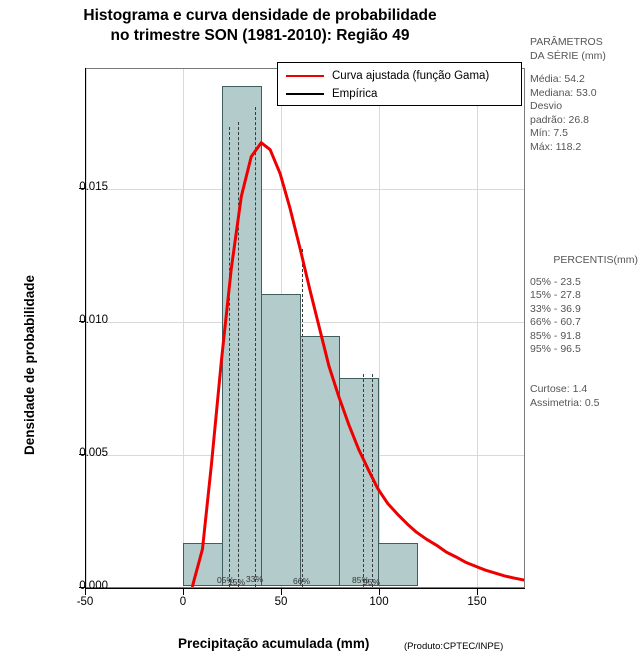 The width and height of the screenshot is (640, 660). I want to click on stat-kurtosis: Curtose: 1.4, so click(559, 389).